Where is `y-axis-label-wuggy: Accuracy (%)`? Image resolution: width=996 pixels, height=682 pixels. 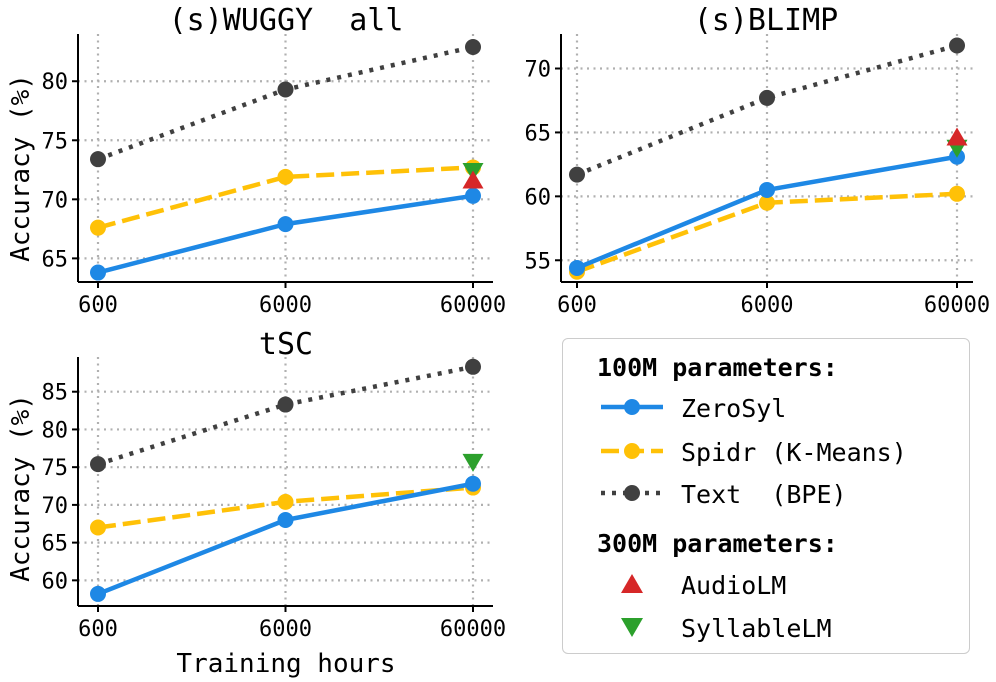
y-axis-label-wuggy: Accuracy (%) is located at coordinates (21, 168).